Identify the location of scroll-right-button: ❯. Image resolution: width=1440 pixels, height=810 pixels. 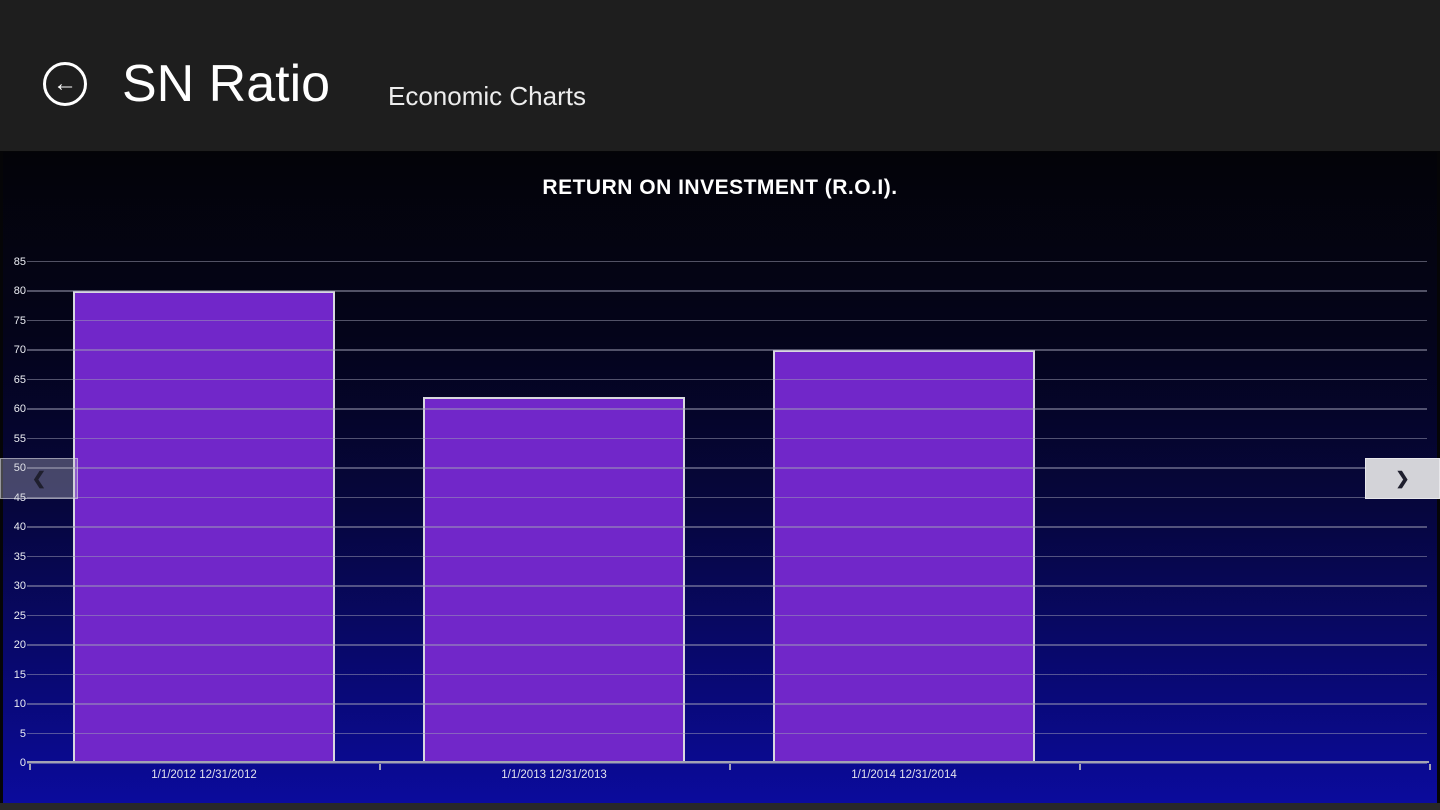
(1402, 478).